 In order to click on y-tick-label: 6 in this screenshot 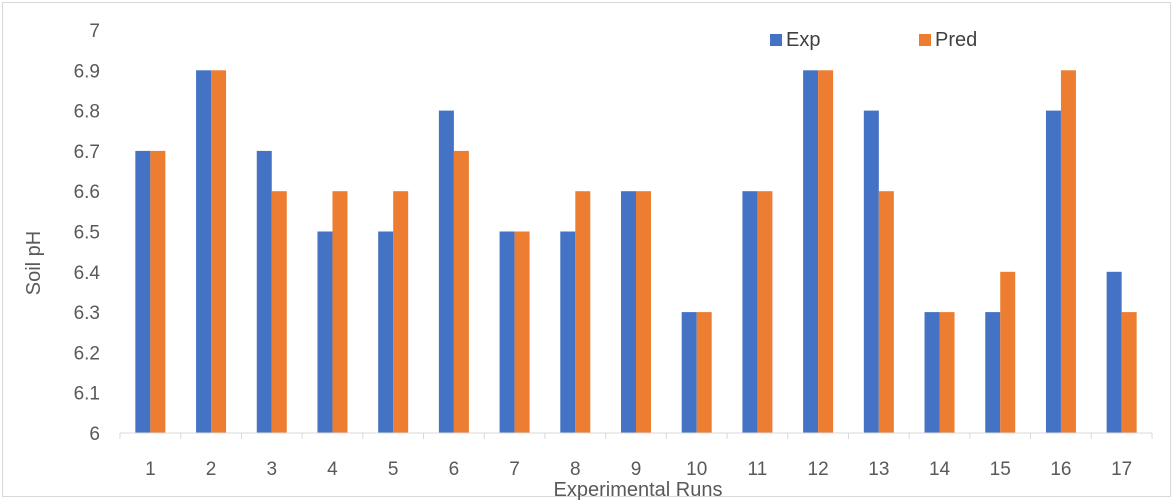, I will do `click(94, 434)`.